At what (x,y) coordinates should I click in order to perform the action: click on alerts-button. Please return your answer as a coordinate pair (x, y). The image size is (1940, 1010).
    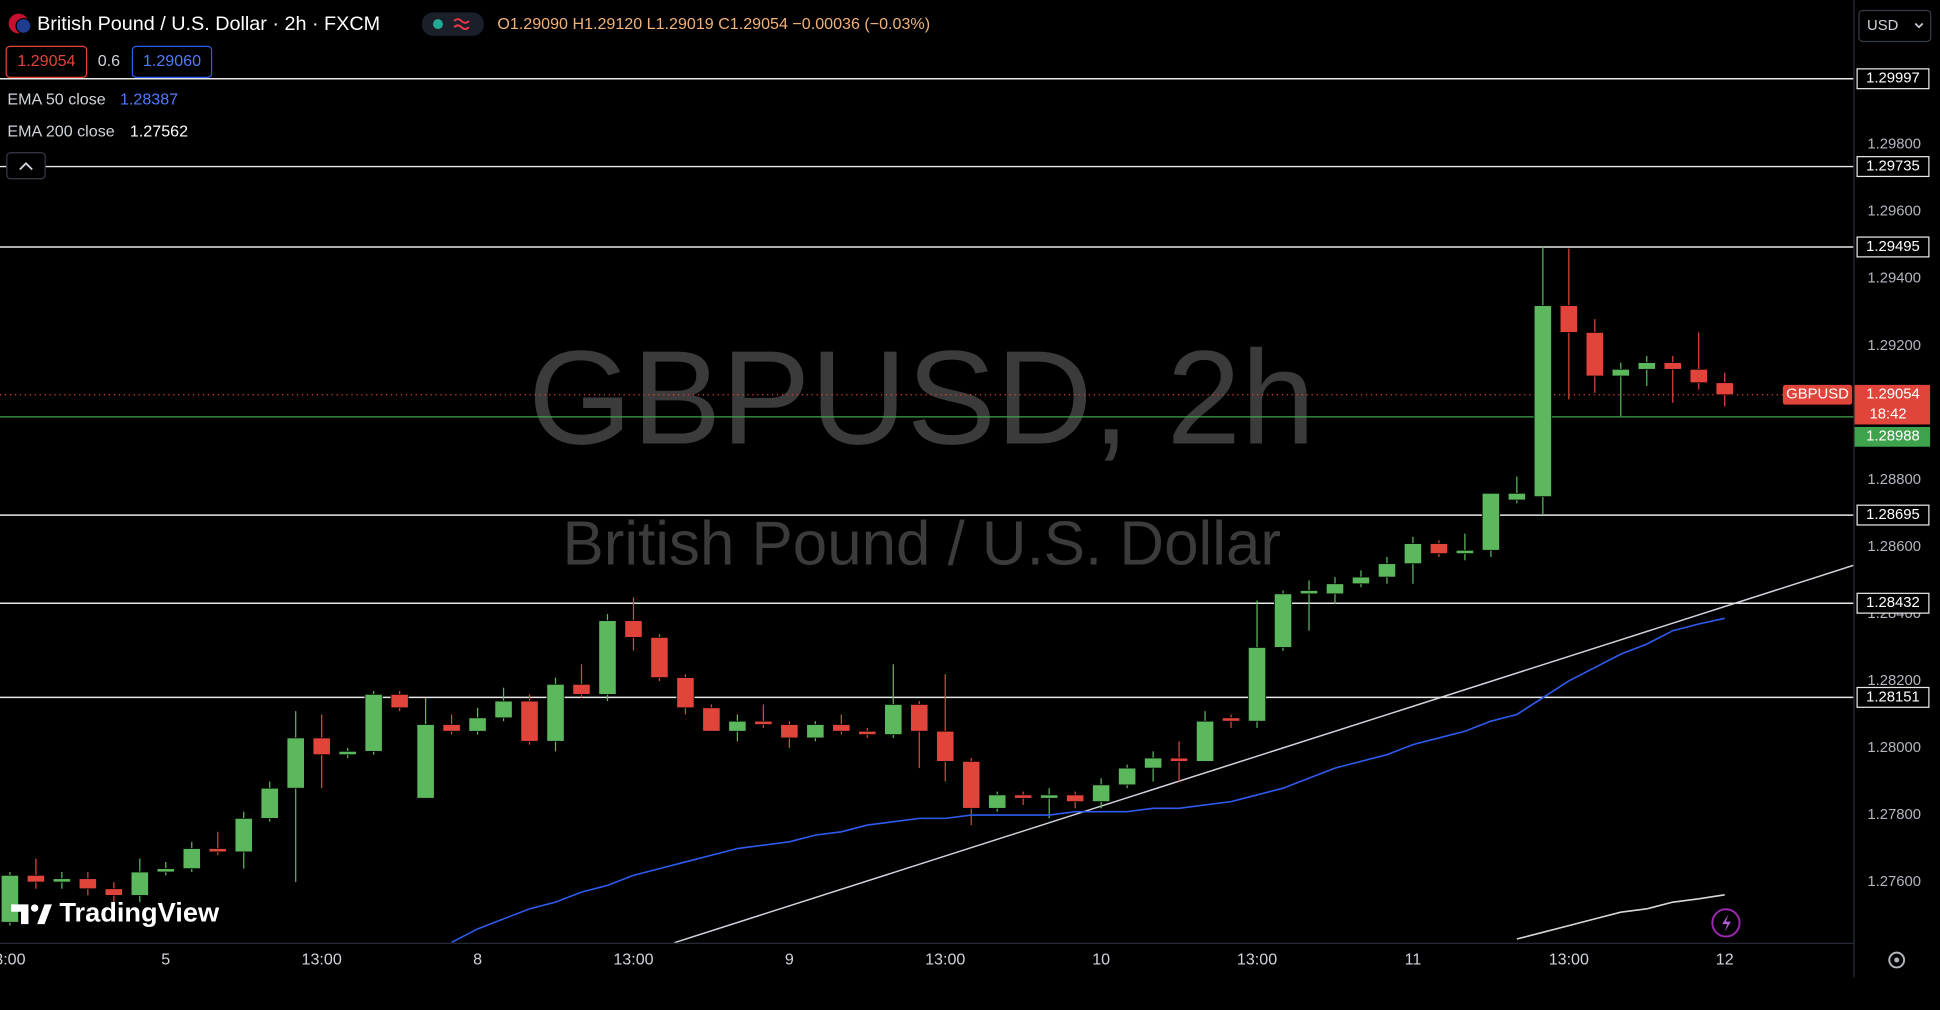
    Looking at the image, I should click on (1726, 923).